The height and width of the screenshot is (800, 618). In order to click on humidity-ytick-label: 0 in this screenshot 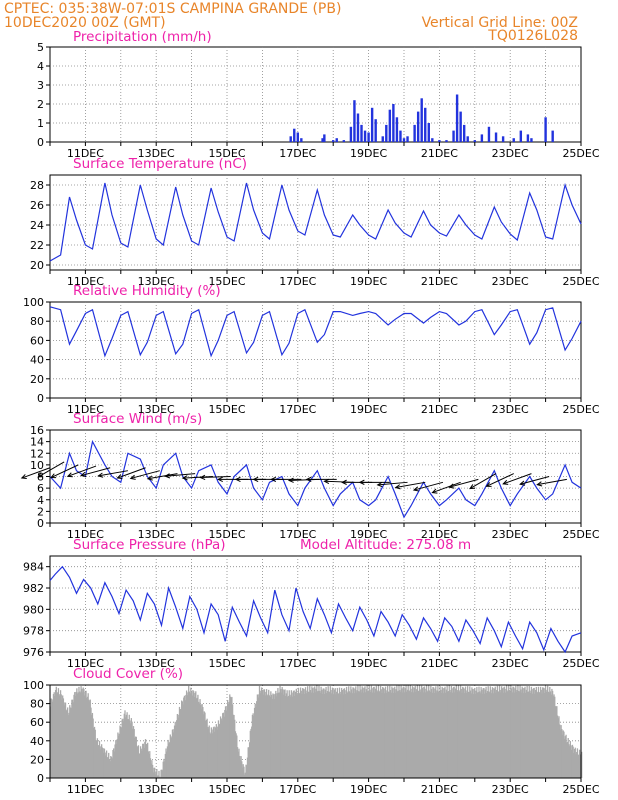, I will do `click(40, 398)`.